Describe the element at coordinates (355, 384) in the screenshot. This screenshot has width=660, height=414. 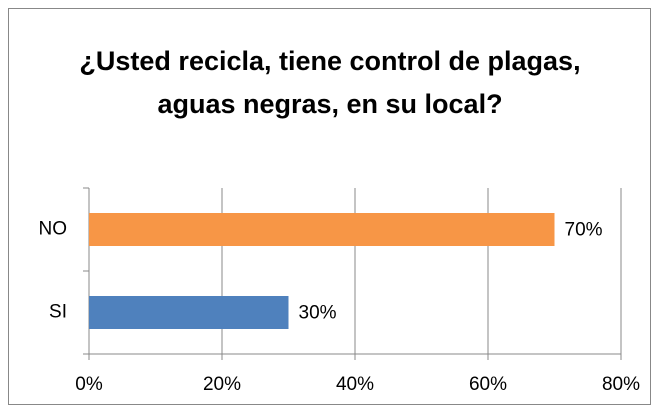
I see `x-tick-label: 40%` at that location.